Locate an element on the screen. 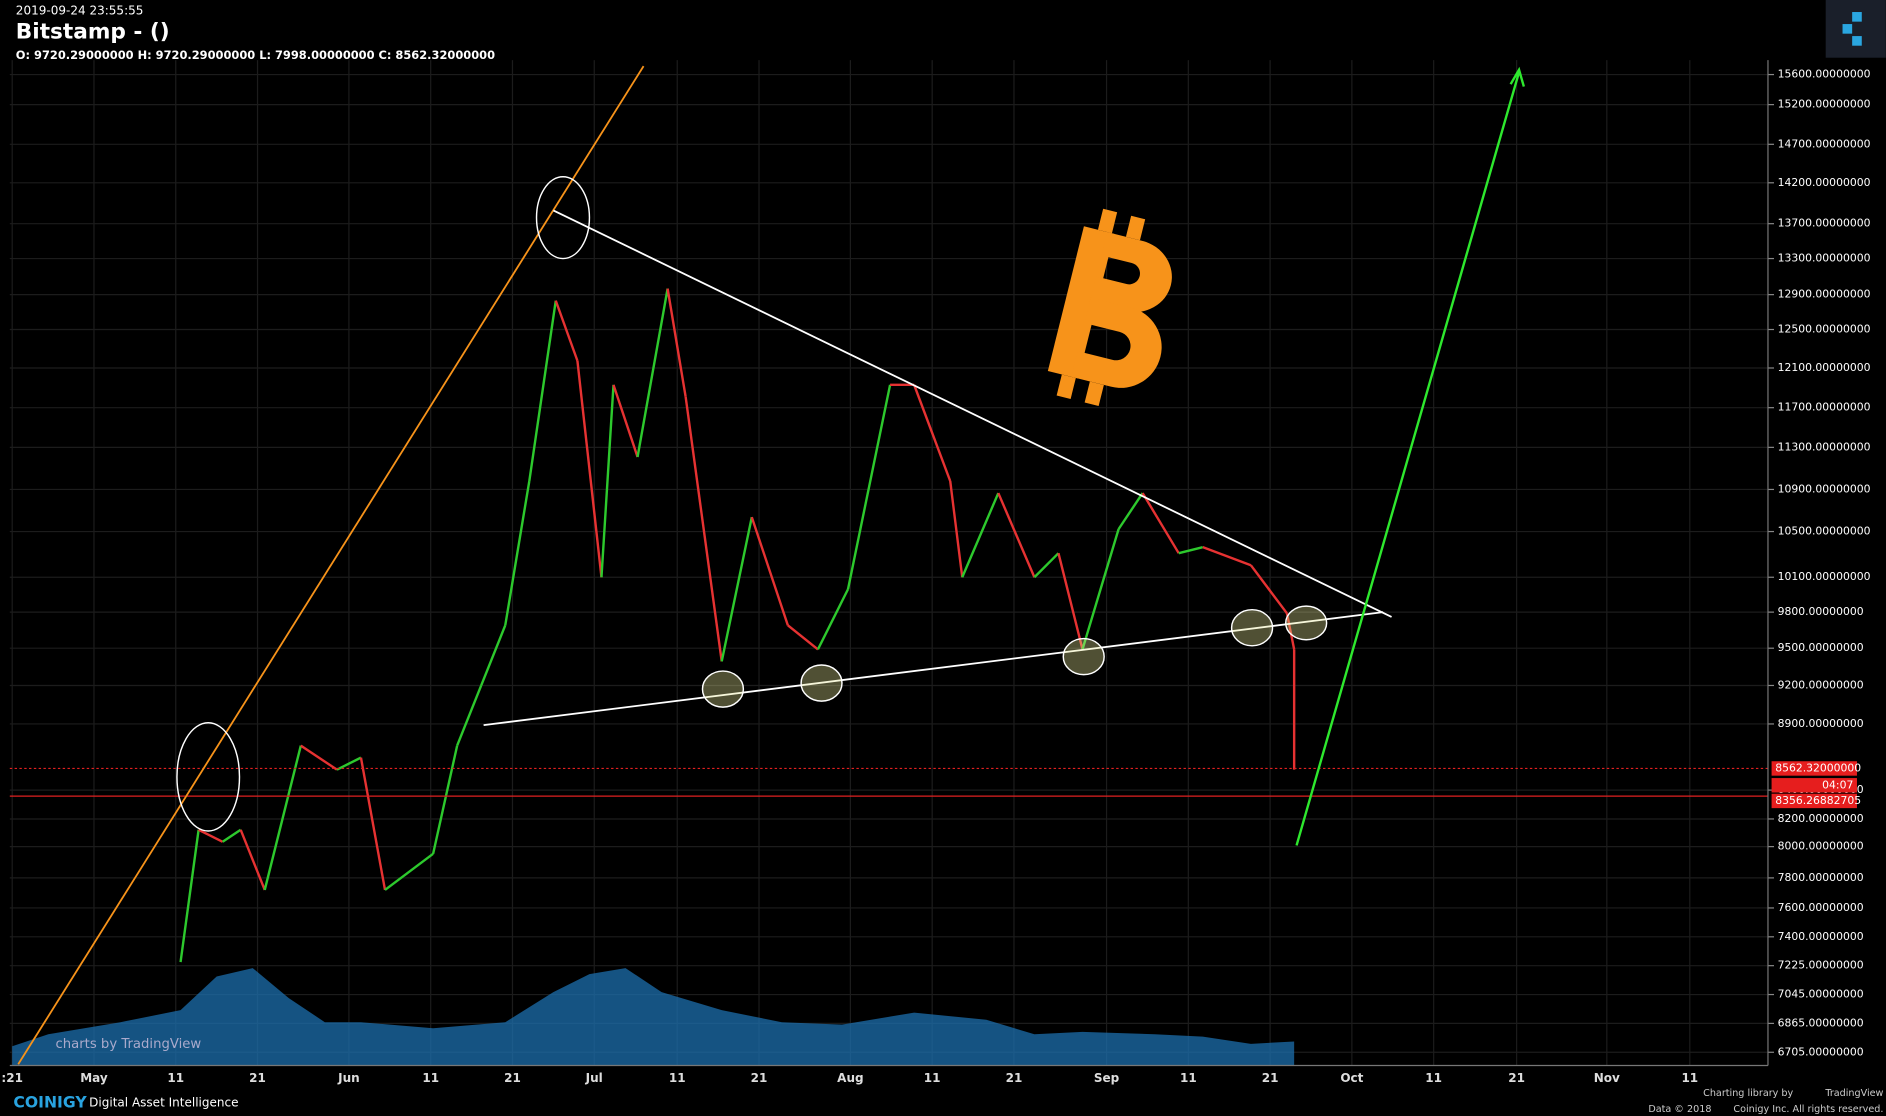  price-label: 8200.00000000 is located at coordinates (1821, 818).